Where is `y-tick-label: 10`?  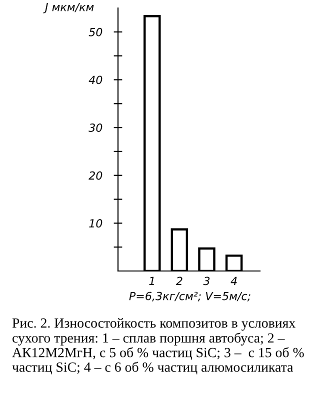
y-tick-label: 10 is located at coordinates (95, 223).